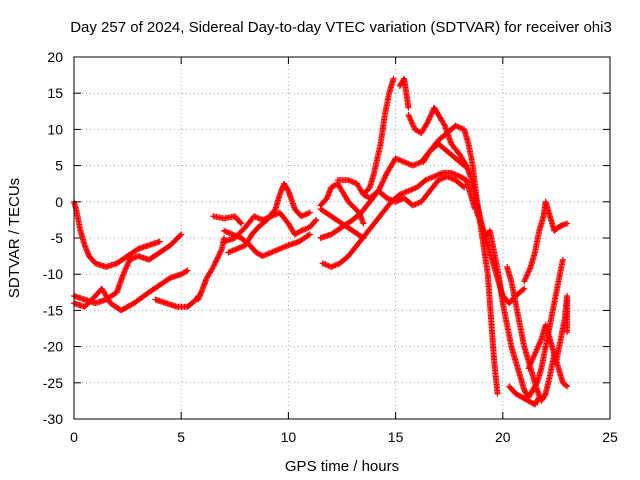 Image resolution: width=640 pixels, height=480 pixels. Describe the element at coordinates (53, 347) in the screenshot. I see `y-tick-label: -20` at that location.